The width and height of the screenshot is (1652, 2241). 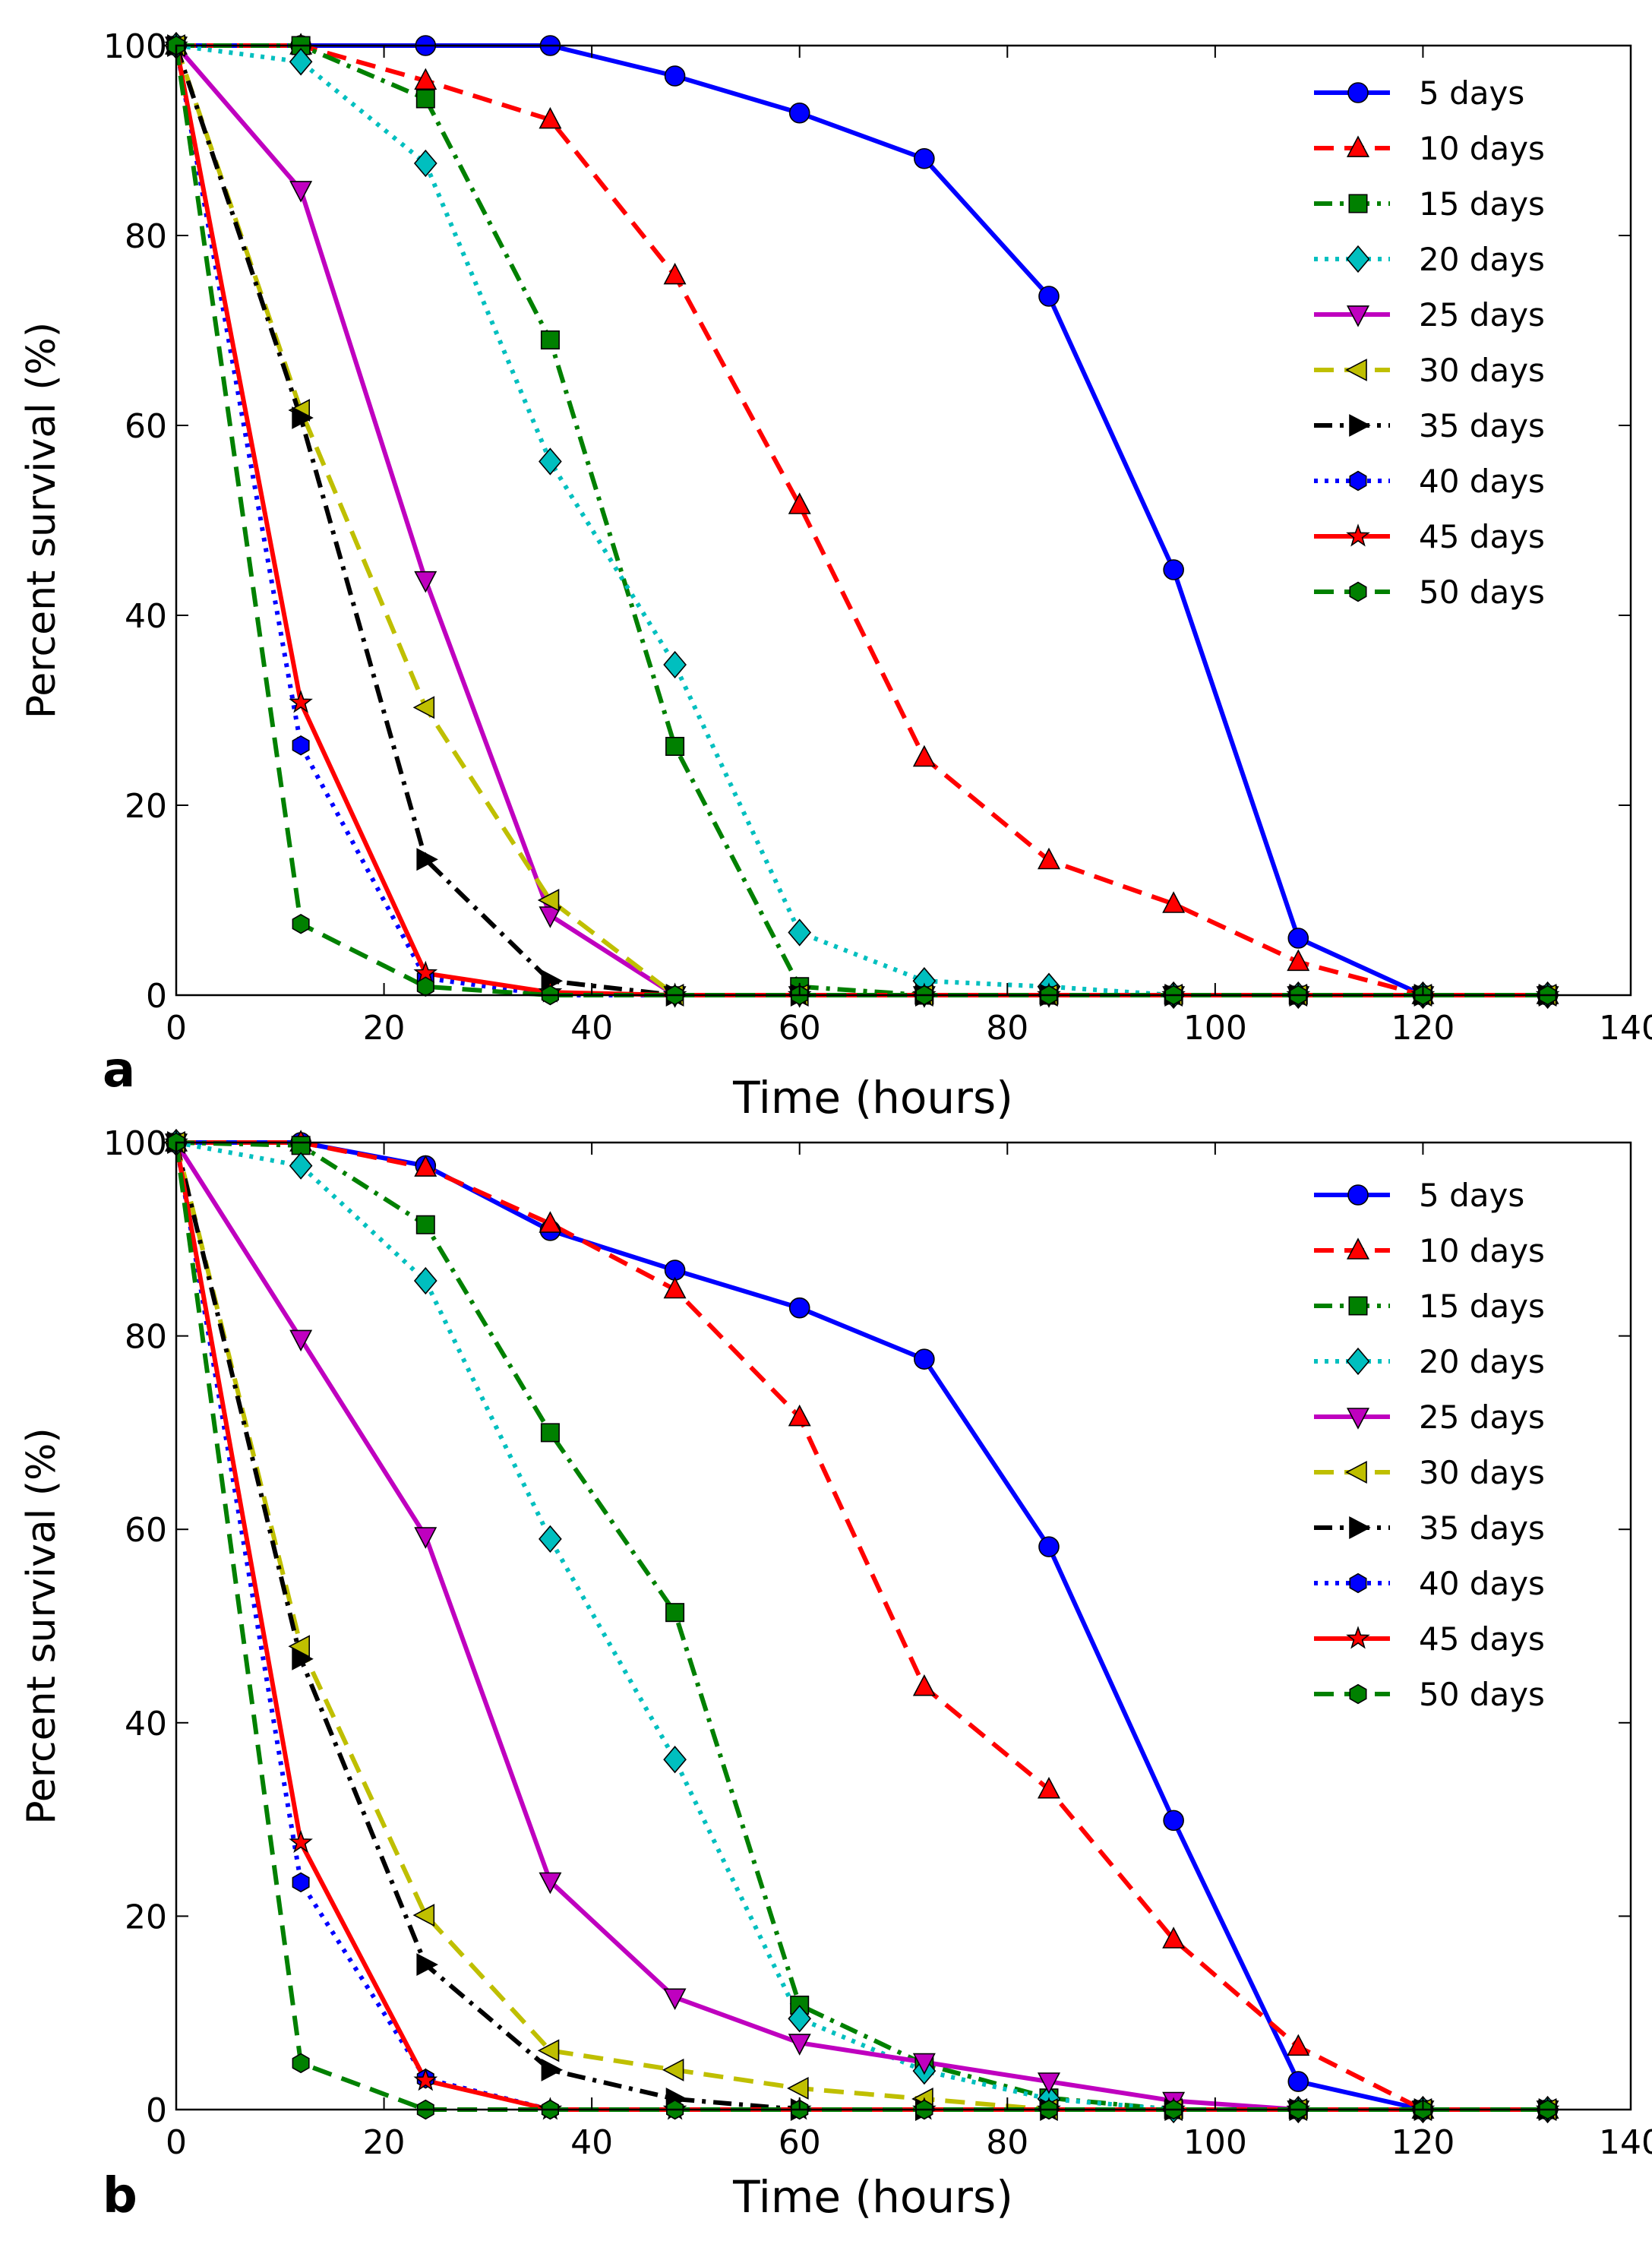 I want to click on legend-marker-30-days, so click(x=1356, y=1472).